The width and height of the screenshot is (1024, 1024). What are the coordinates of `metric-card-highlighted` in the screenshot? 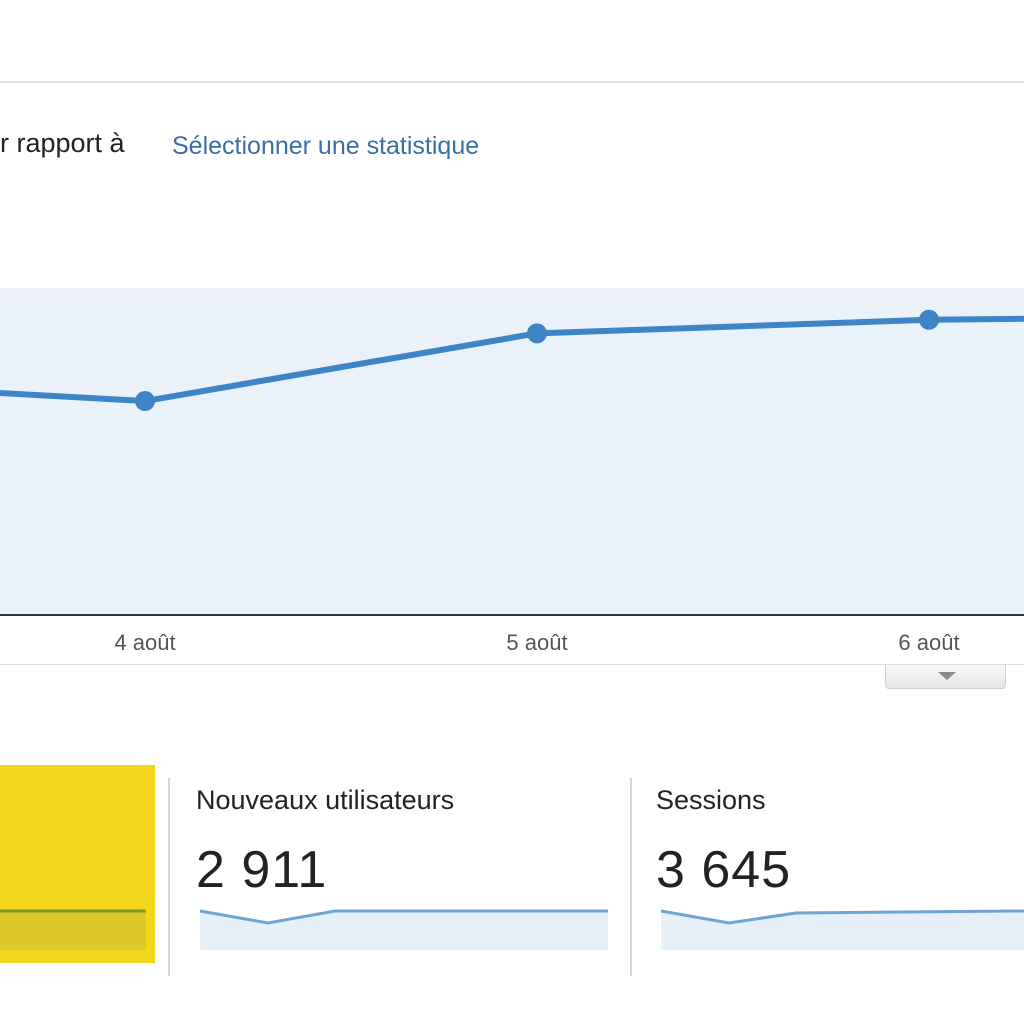 It's located at (77, 864).